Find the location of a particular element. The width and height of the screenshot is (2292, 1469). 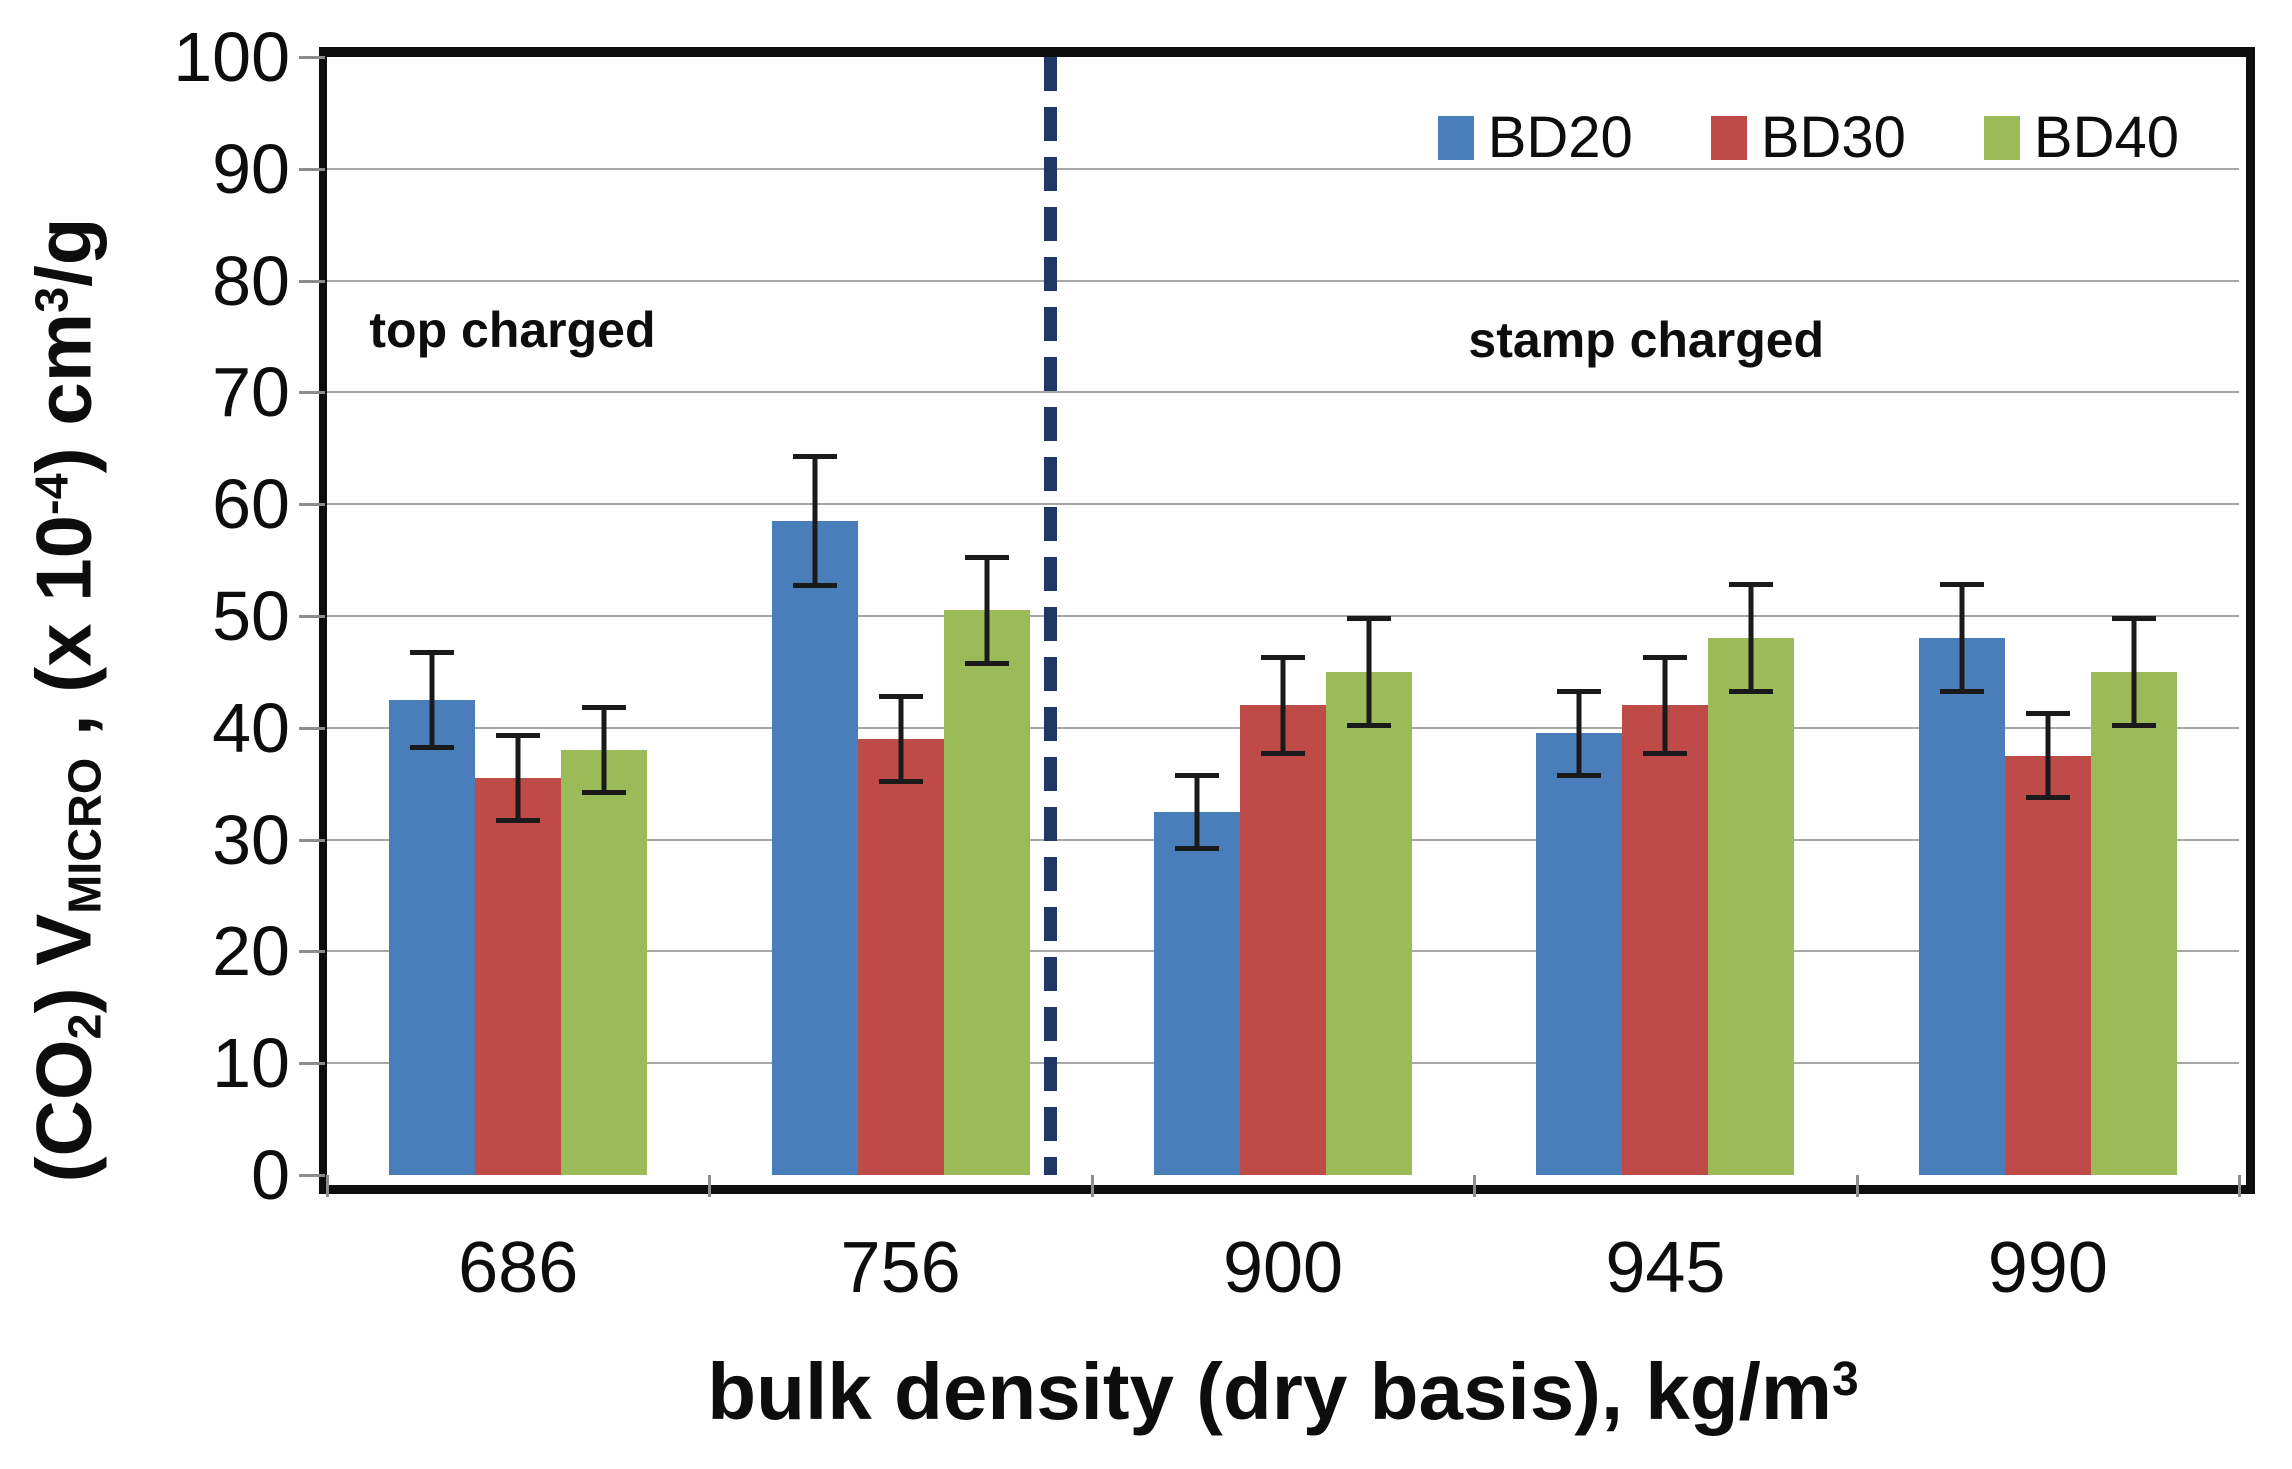

legend-swatch-bd20 is located at coordinates (1455, 138).